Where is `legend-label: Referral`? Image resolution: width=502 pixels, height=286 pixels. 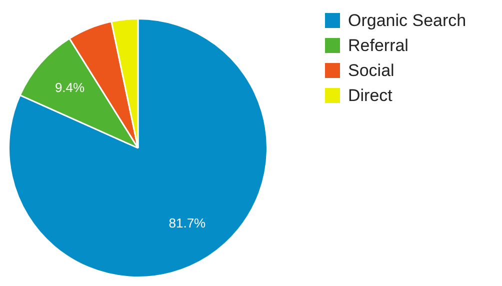
legend-label: Referral is located at coordinates (378, 46).